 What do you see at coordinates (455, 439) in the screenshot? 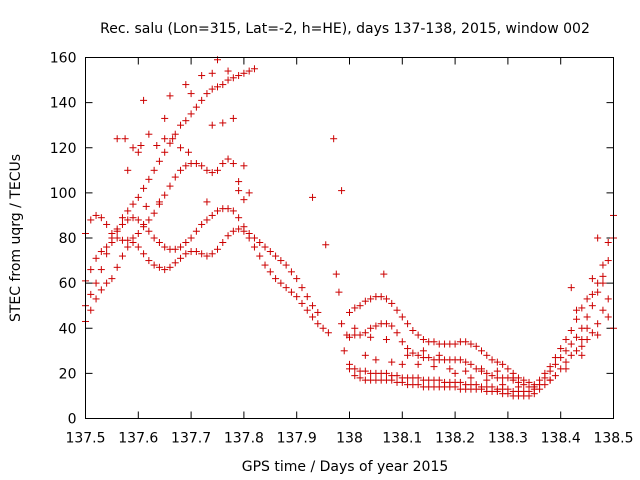
I see `x-tick-label: 138.2` at bounding box center [455, 439].